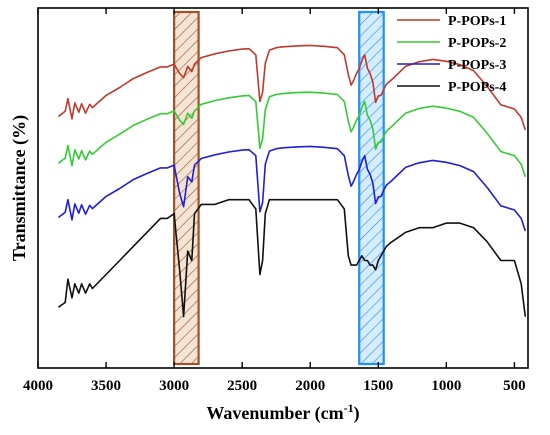  I want to click on x-tick-label-500: 500, so click(514, 386).